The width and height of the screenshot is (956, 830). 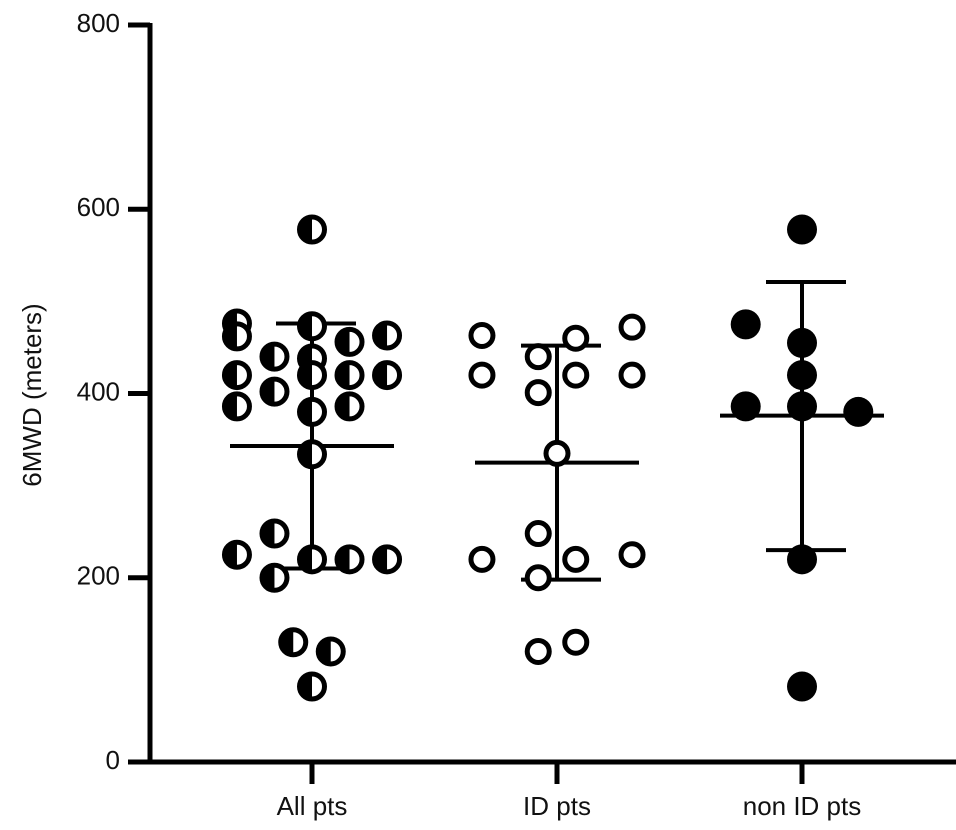 What do you see at coordinates (98, 207) in the screenshot?
I see `y-tick-label: 600` at bounding box center [98, 207].